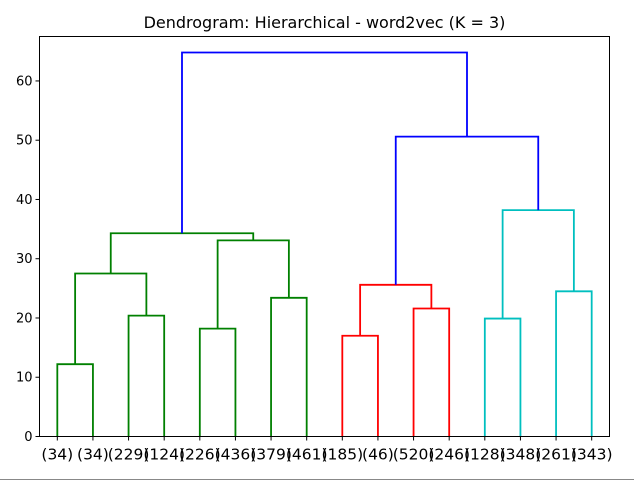  I want to click on leaf-label: (229), so click(129, 455).